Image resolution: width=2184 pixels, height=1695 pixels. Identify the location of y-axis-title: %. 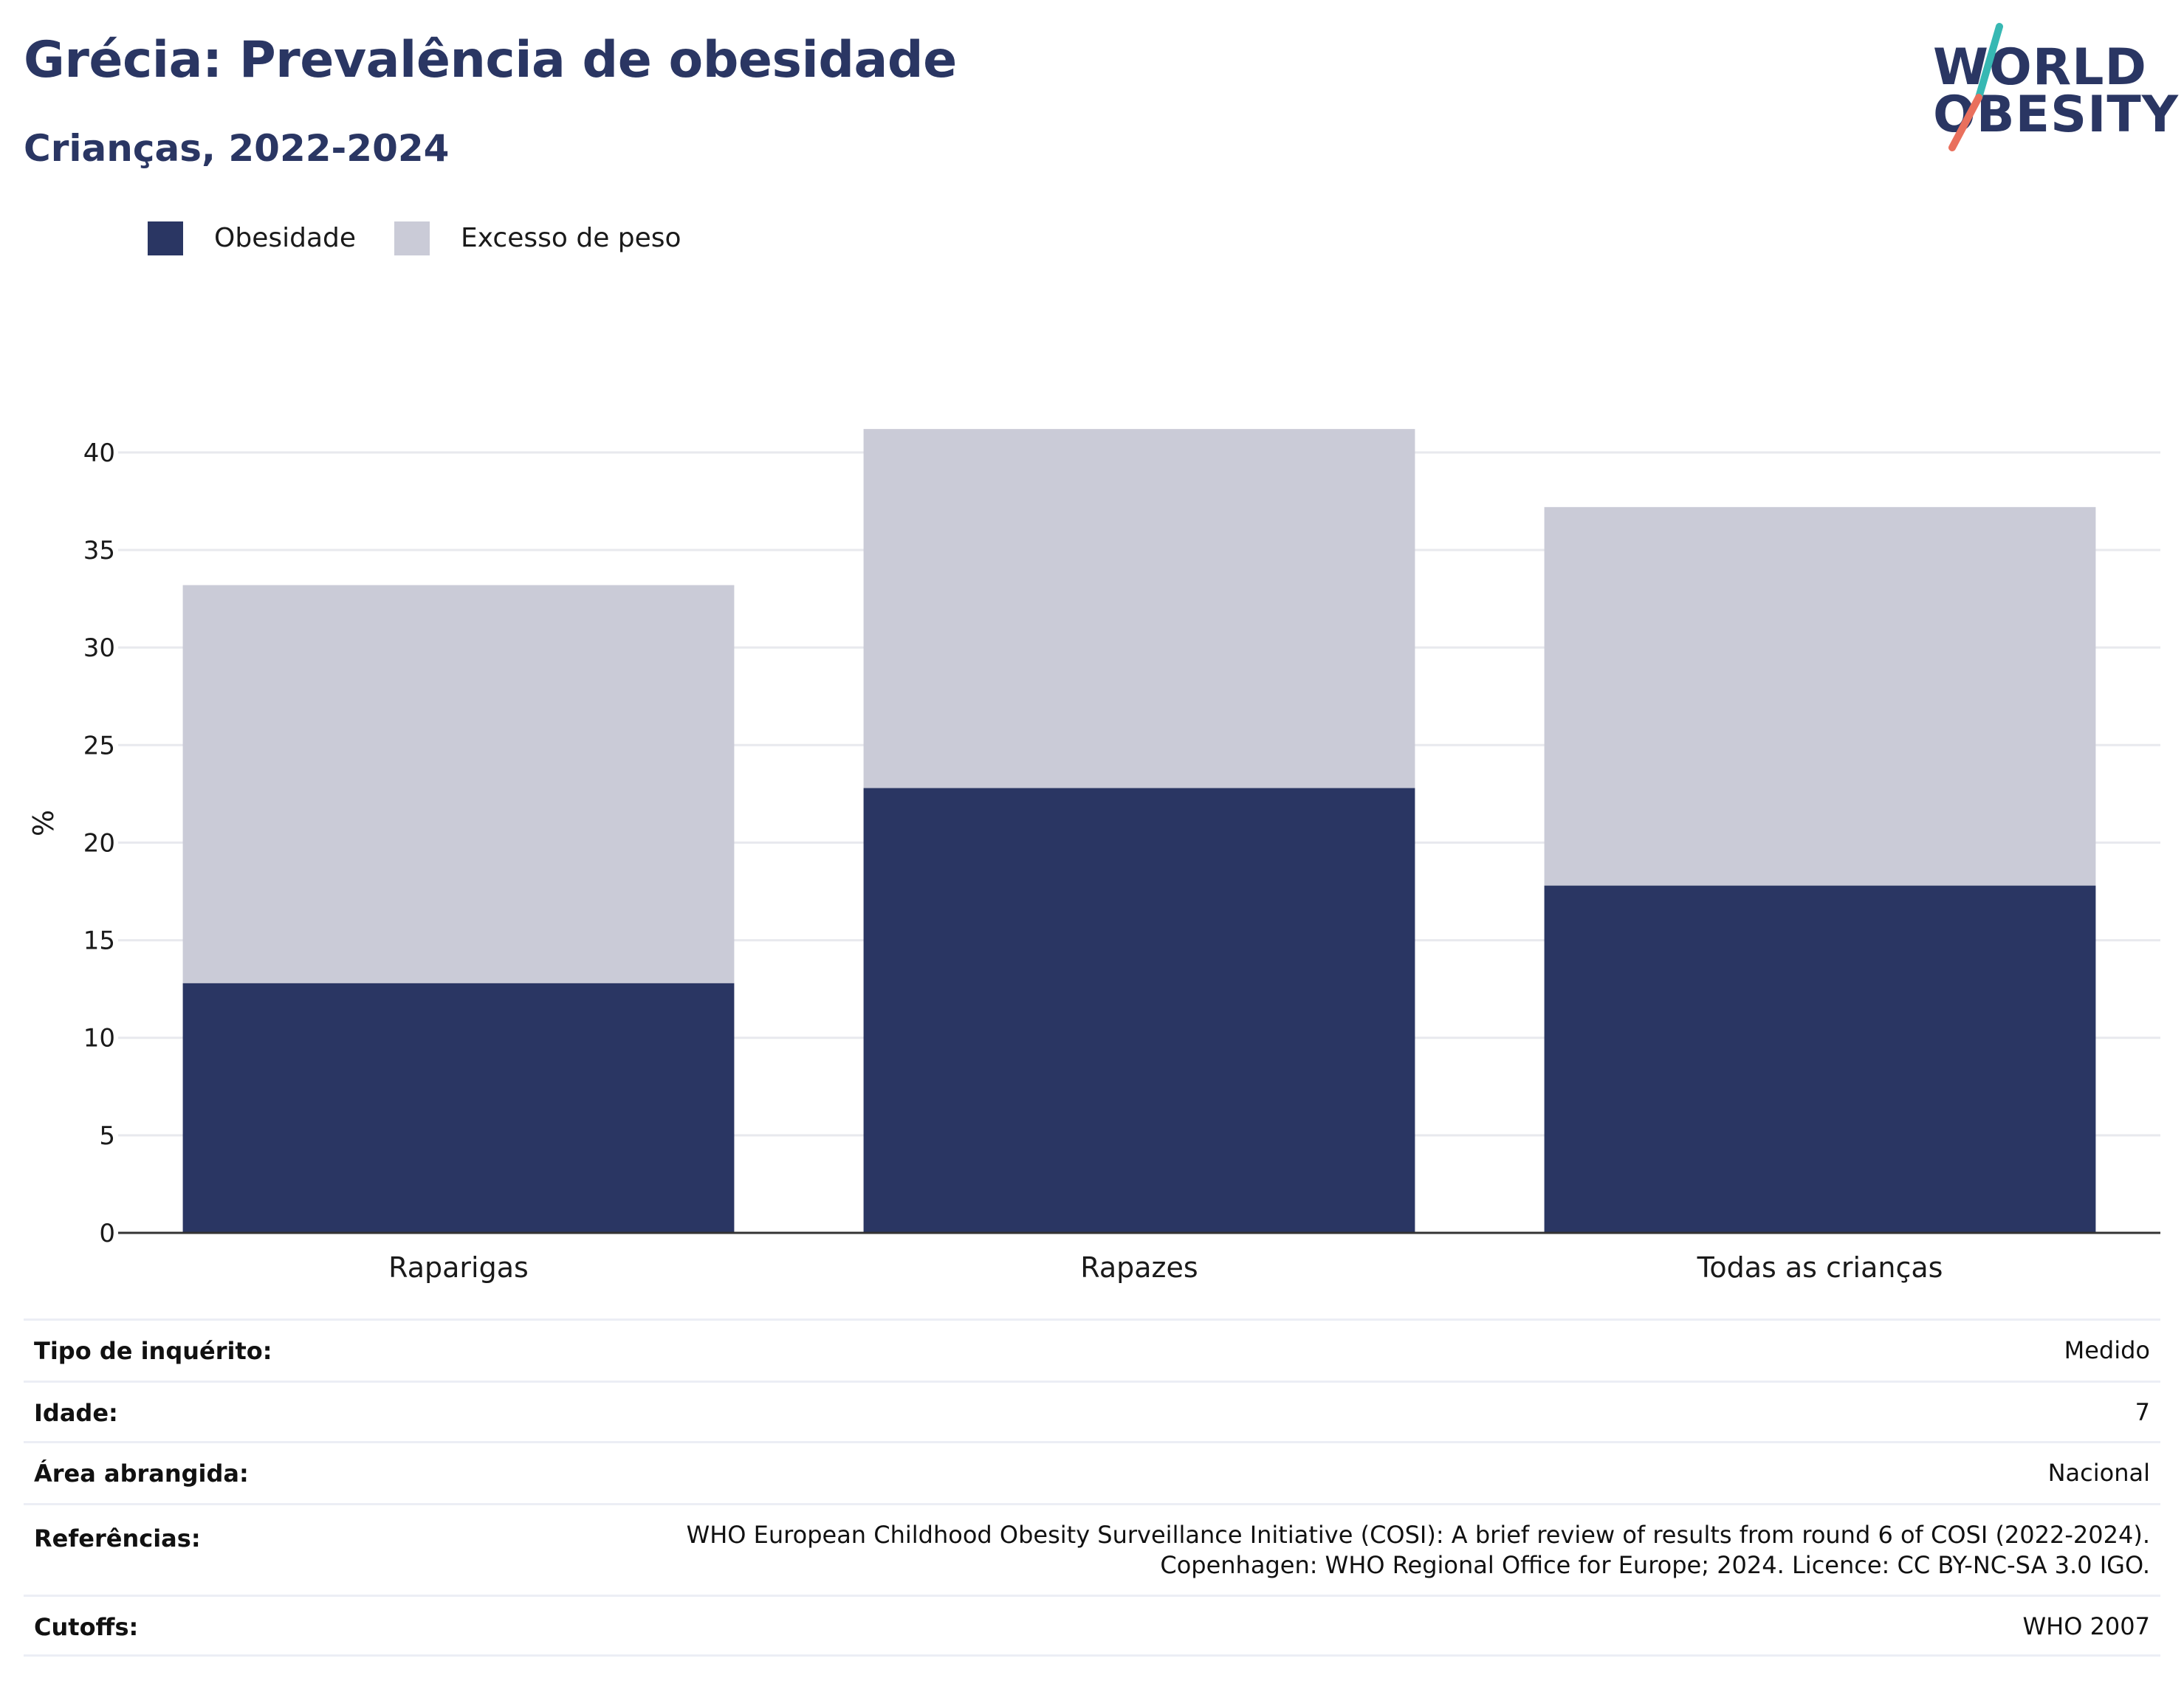
(44, 823).